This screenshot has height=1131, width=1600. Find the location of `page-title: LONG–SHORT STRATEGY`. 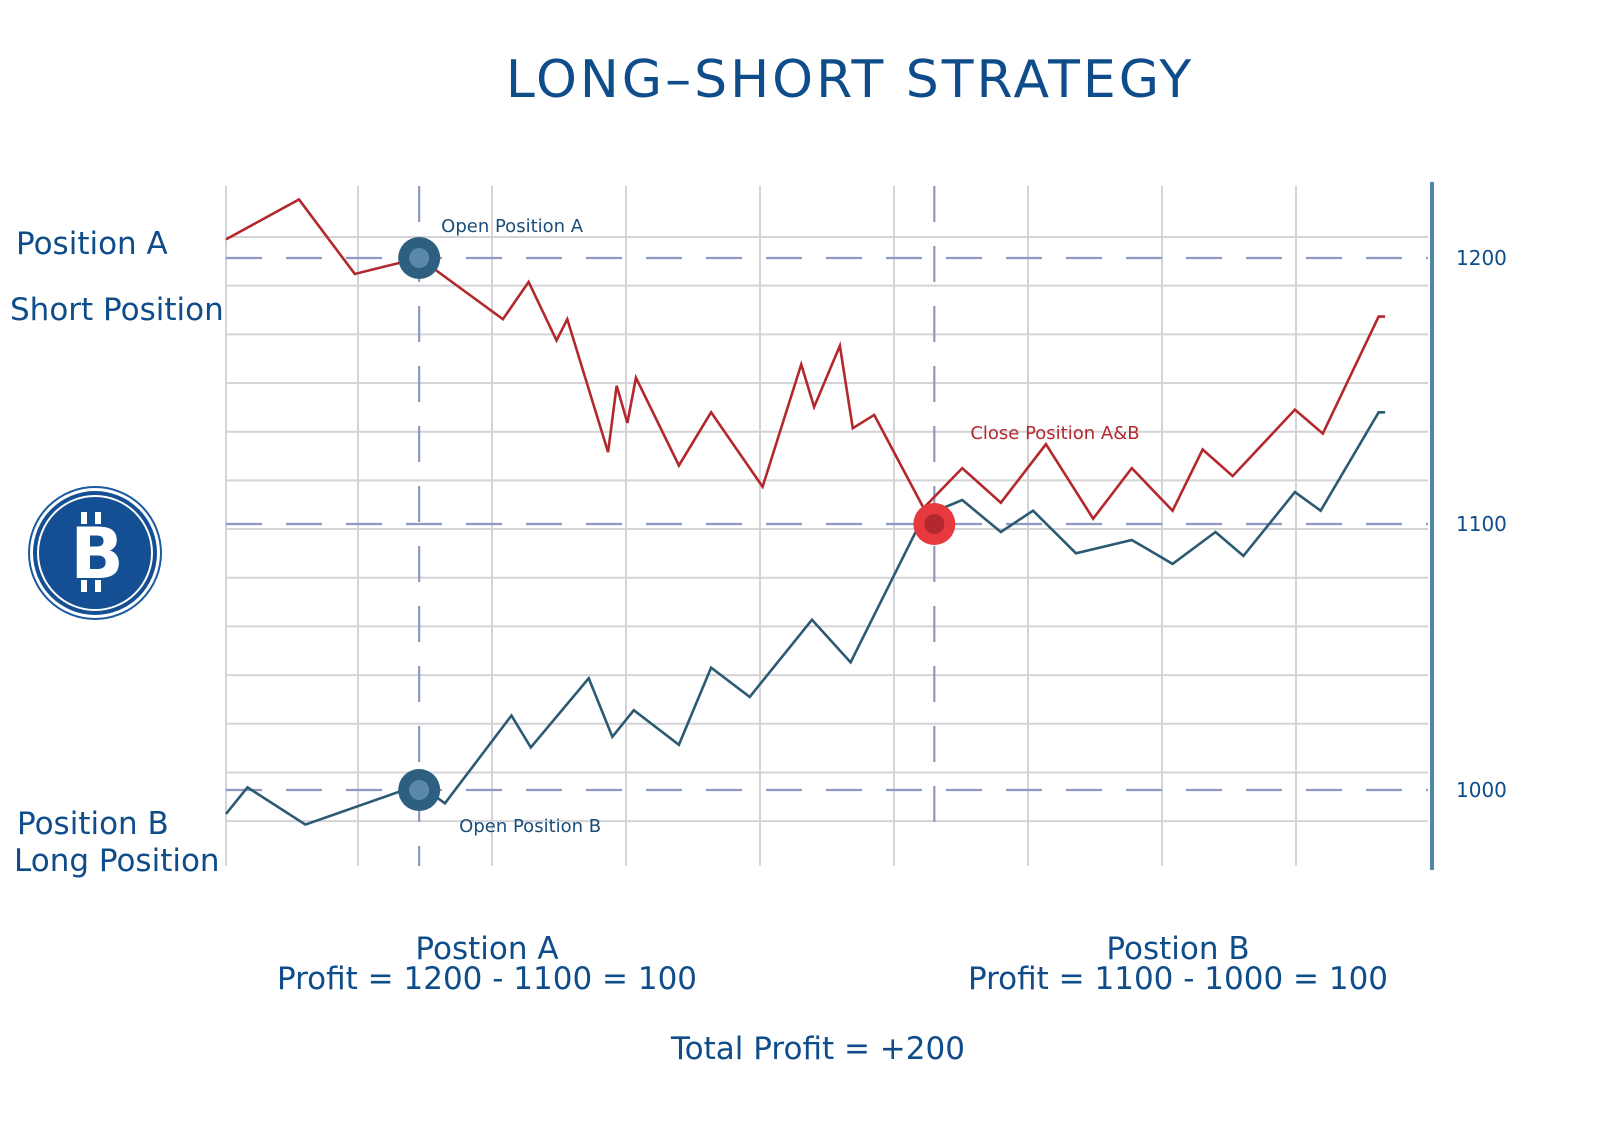

page-title: LONG–SHORT STRATEGY is located at coordinates (850, 80).